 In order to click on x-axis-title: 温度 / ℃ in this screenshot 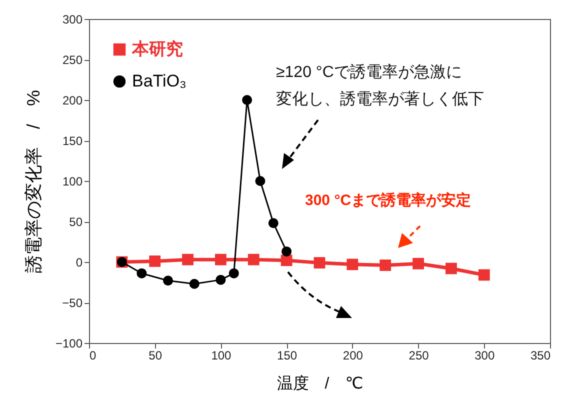, I will do `click(320, 383)`.